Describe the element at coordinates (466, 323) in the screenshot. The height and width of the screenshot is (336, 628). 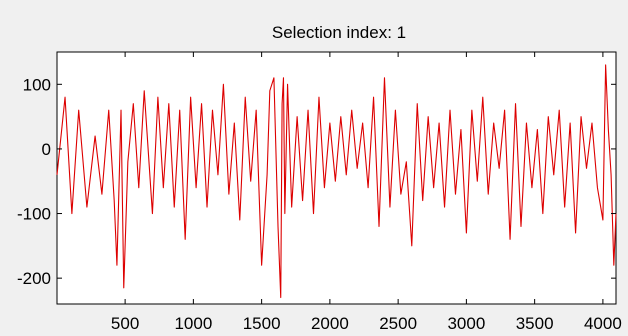
I see `x-tick-label: 3000` at that location.